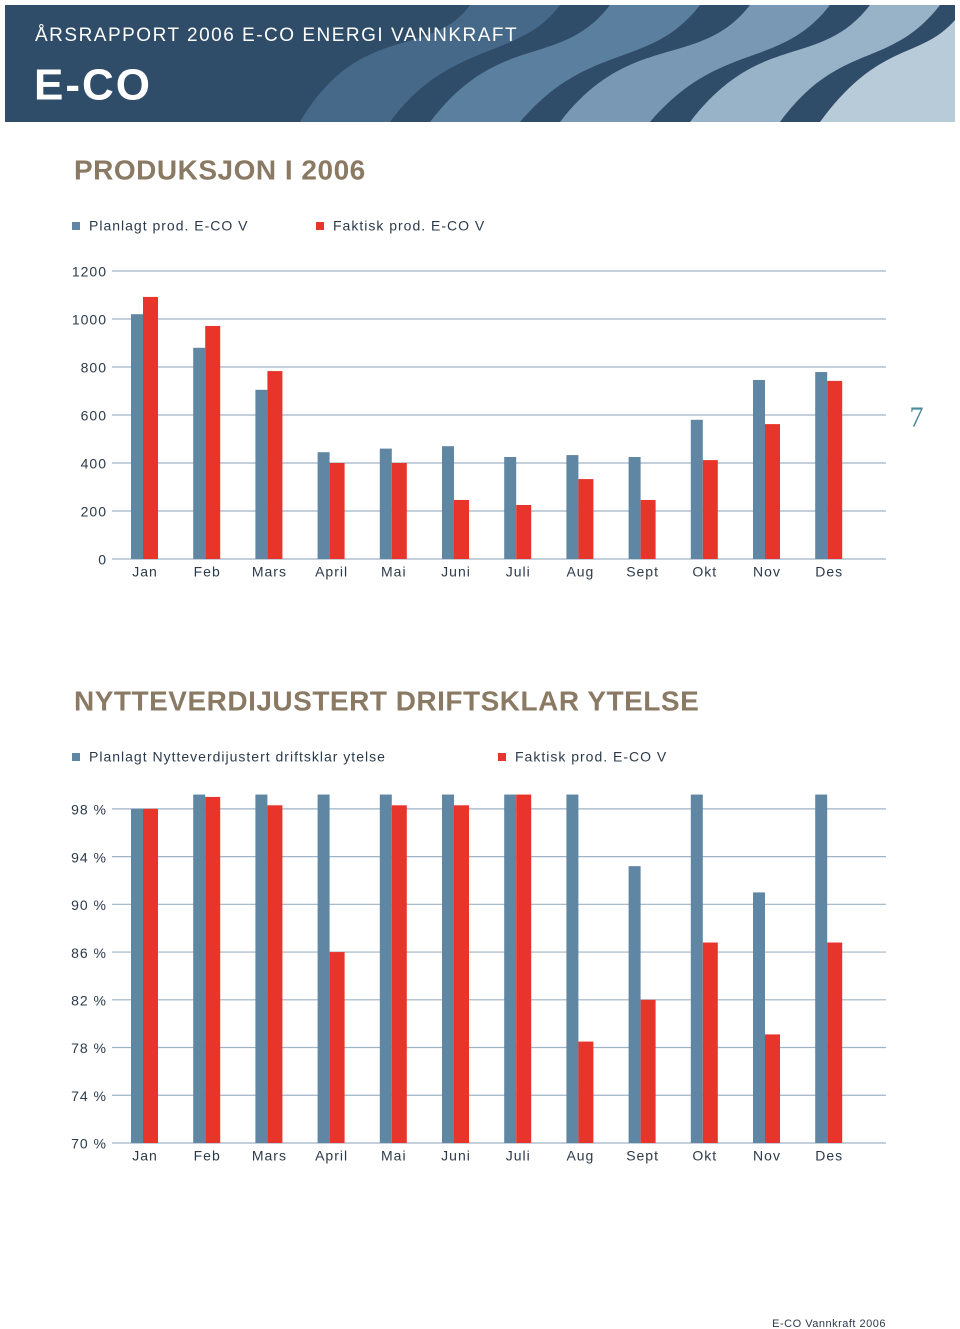 The height and width of the screenshot is (1329, 960). Describe the element at coordinates (269, 572) in the screenshot. I see `x-tick-label: Mars` at that location.